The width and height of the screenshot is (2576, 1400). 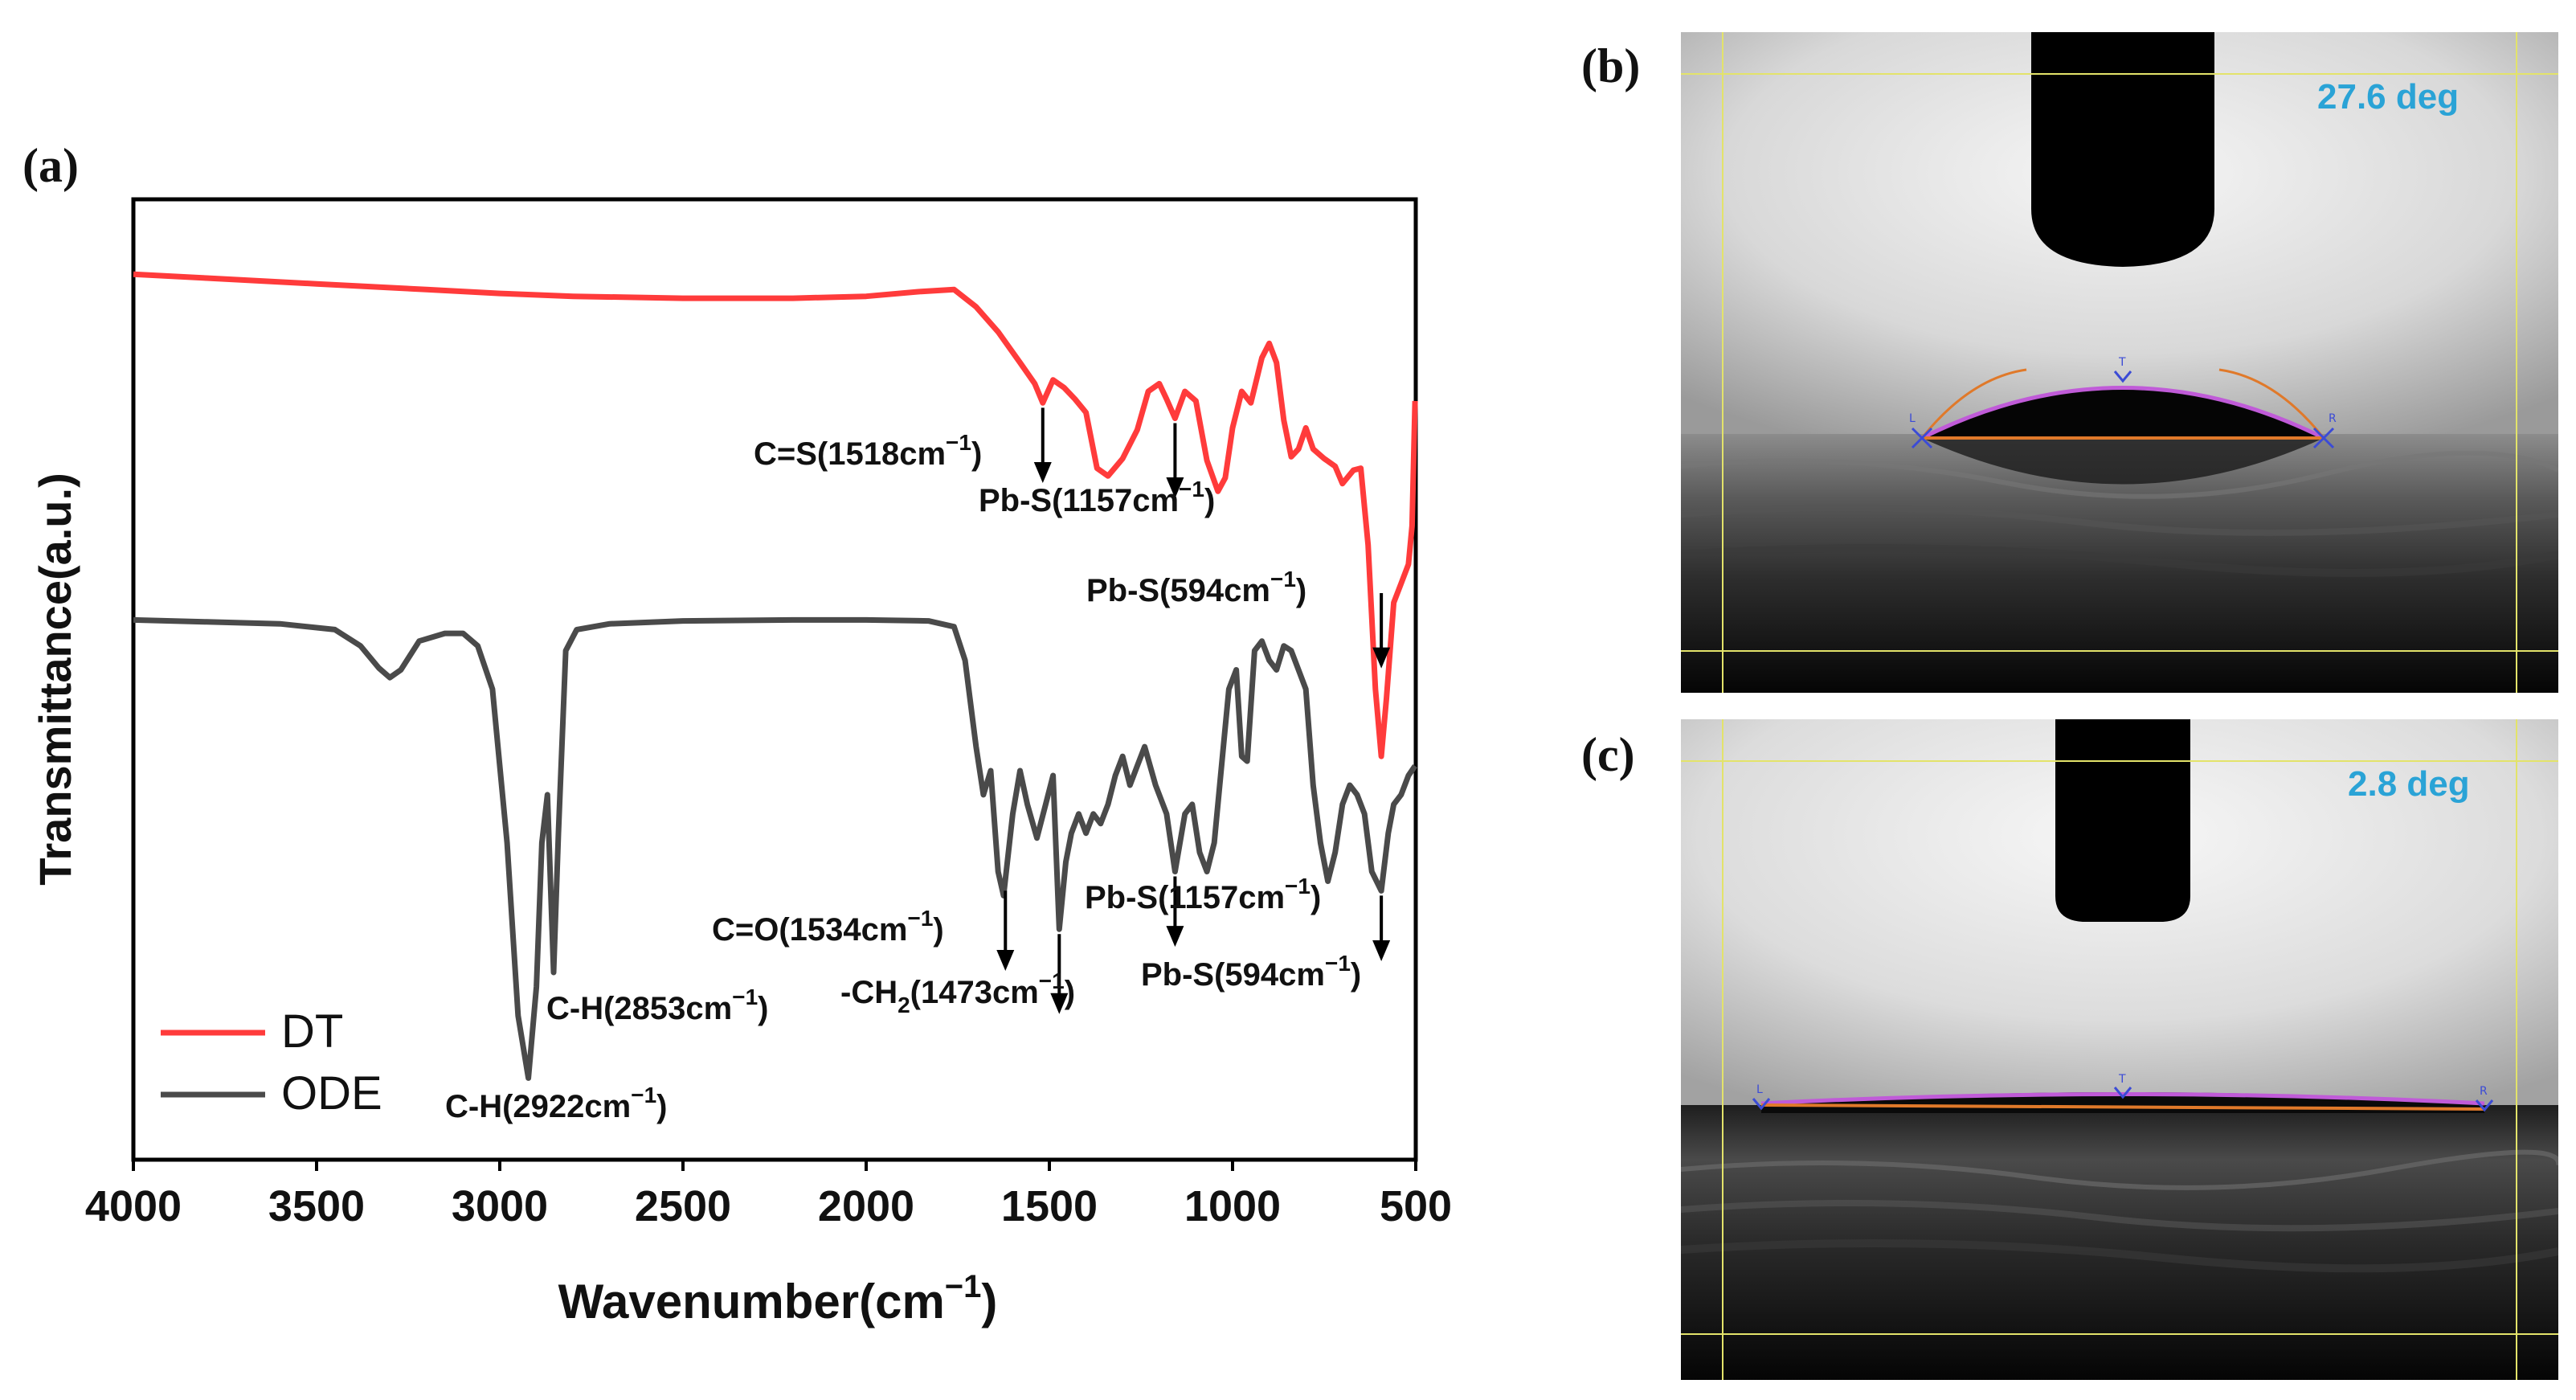 I want to click on legend-label-ode: ODE, so click(x=331, y=1093).